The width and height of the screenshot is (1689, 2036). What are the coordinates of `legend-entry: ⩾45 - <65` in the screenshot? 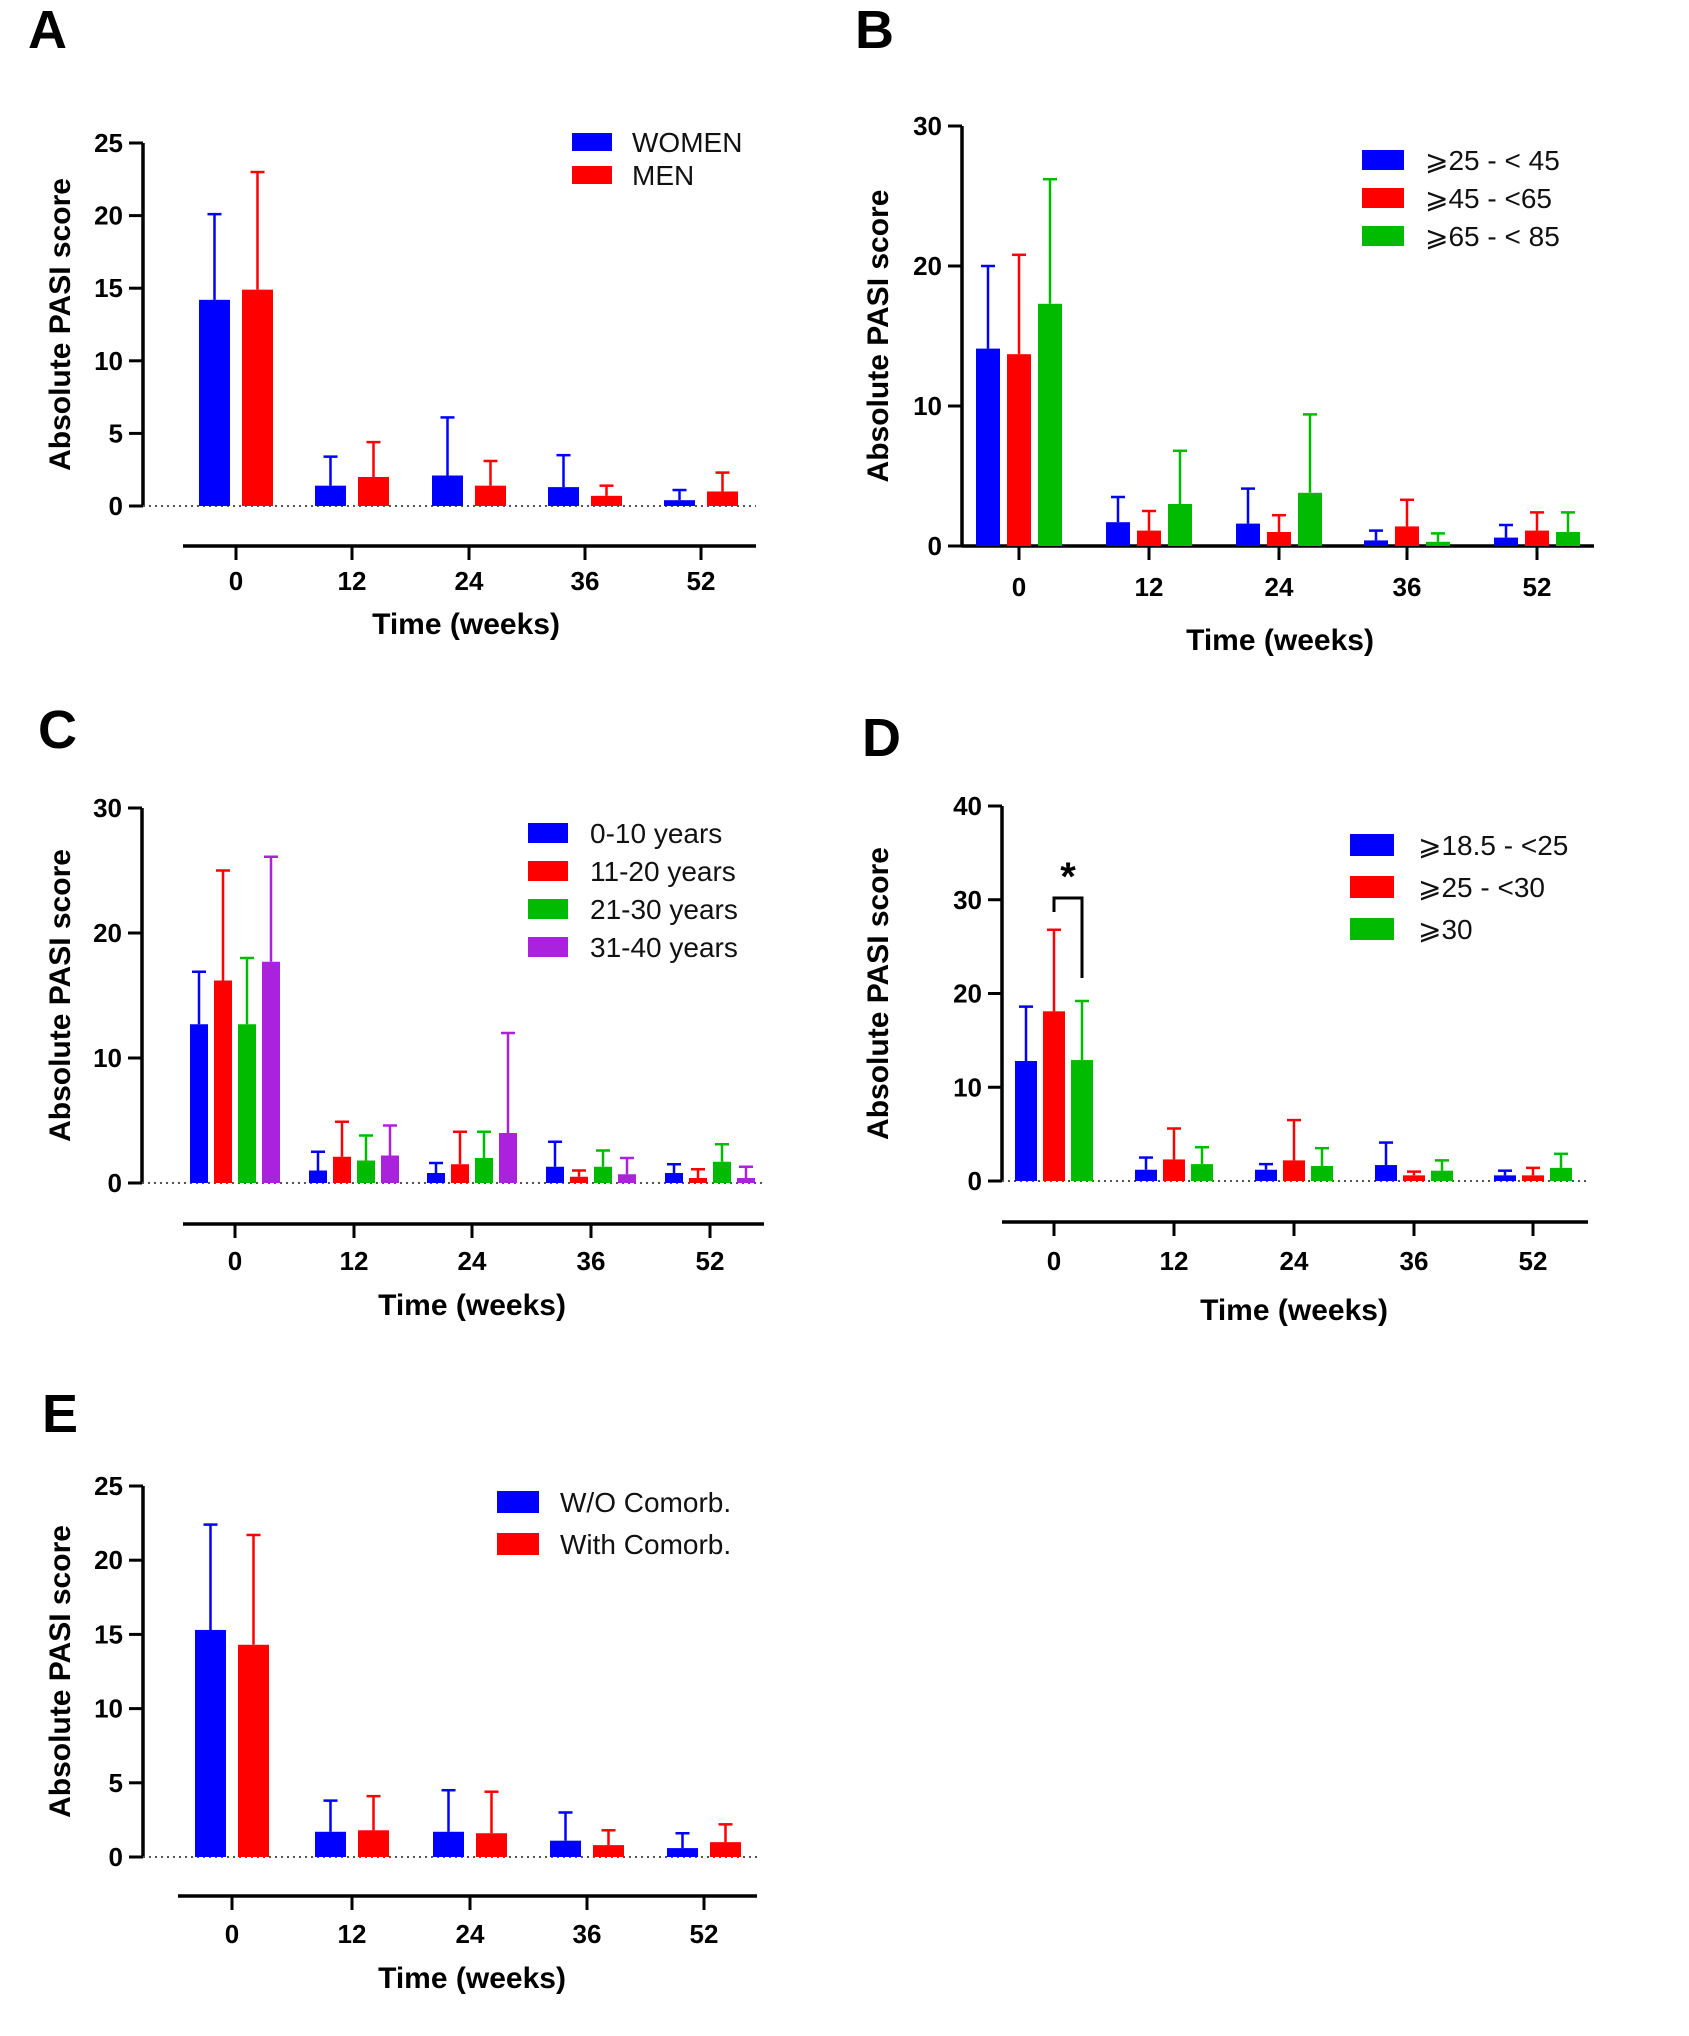 It's located at (1488, 198).